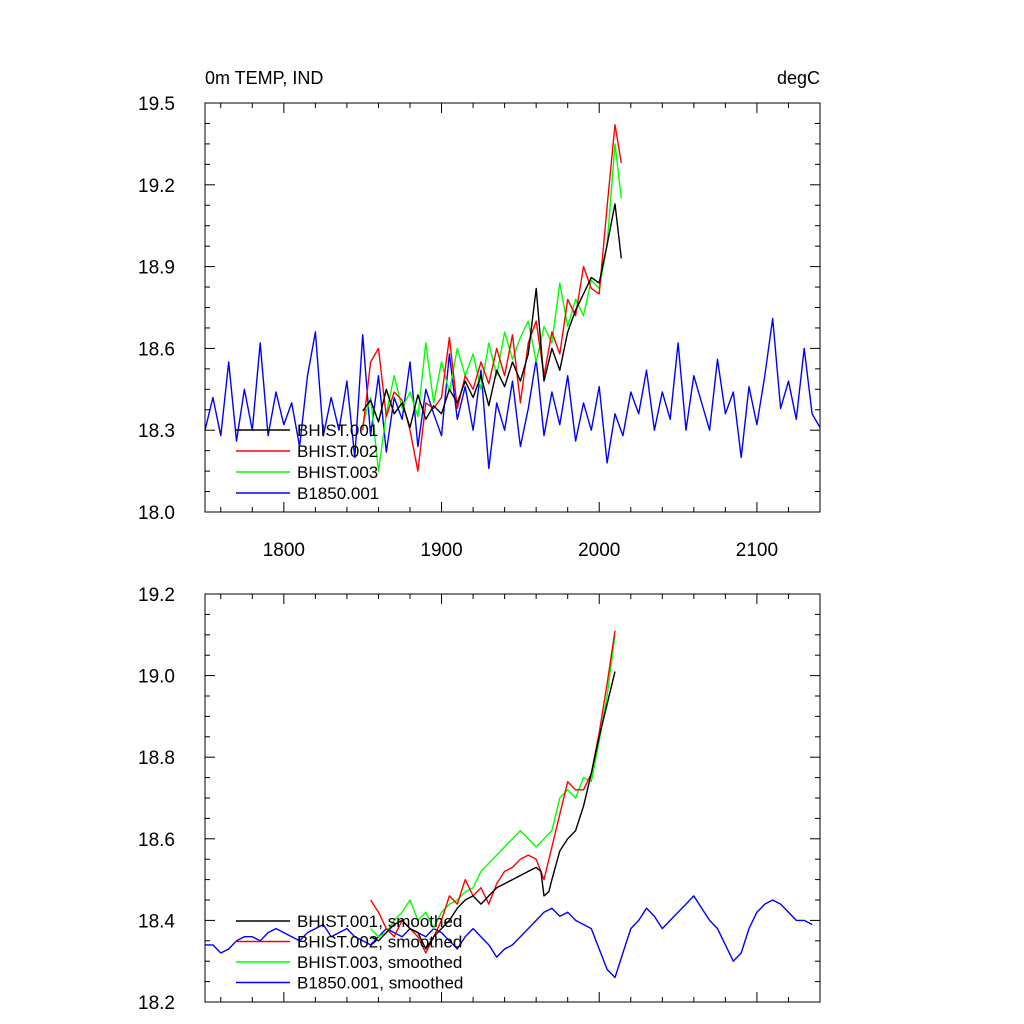  What do you see at coordinates (156, 104) in the screenshot?
I see `y-tick-label: 19.5` at bounding box center [156, 104].